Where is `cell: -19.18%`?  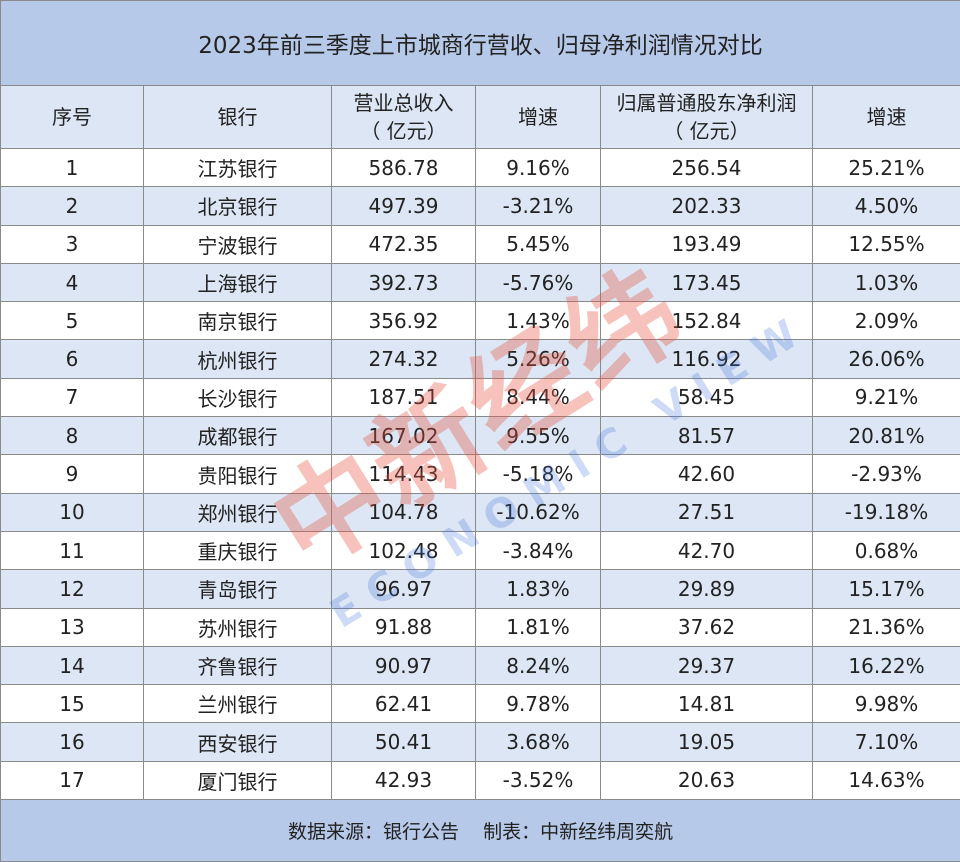
cell: -19.18% is located at coordinates (885, 512).